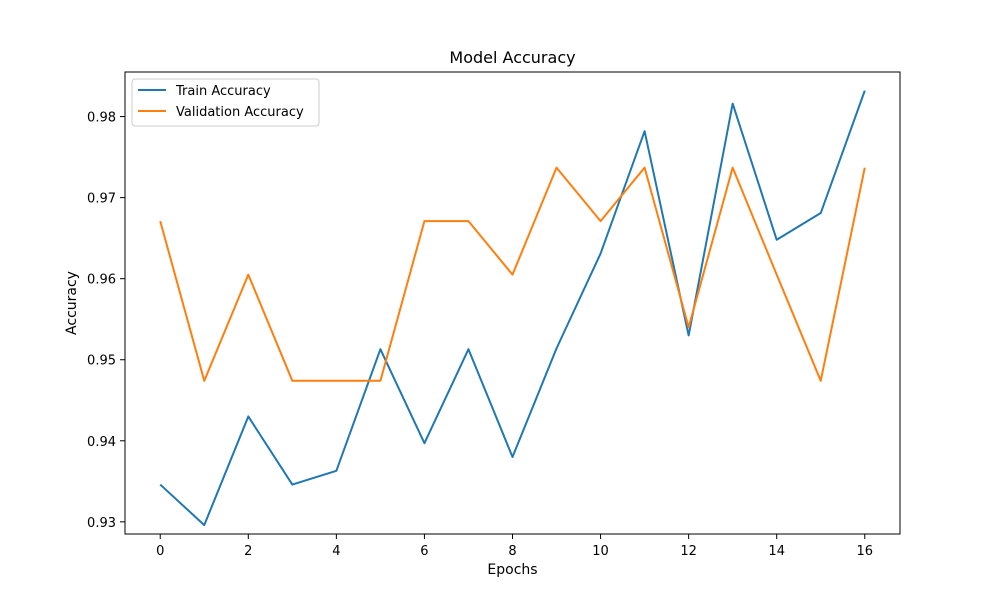 The height and width of the screenshot is (604, 1000). I want to click on x-tick-label: 2, so click(248, 551).